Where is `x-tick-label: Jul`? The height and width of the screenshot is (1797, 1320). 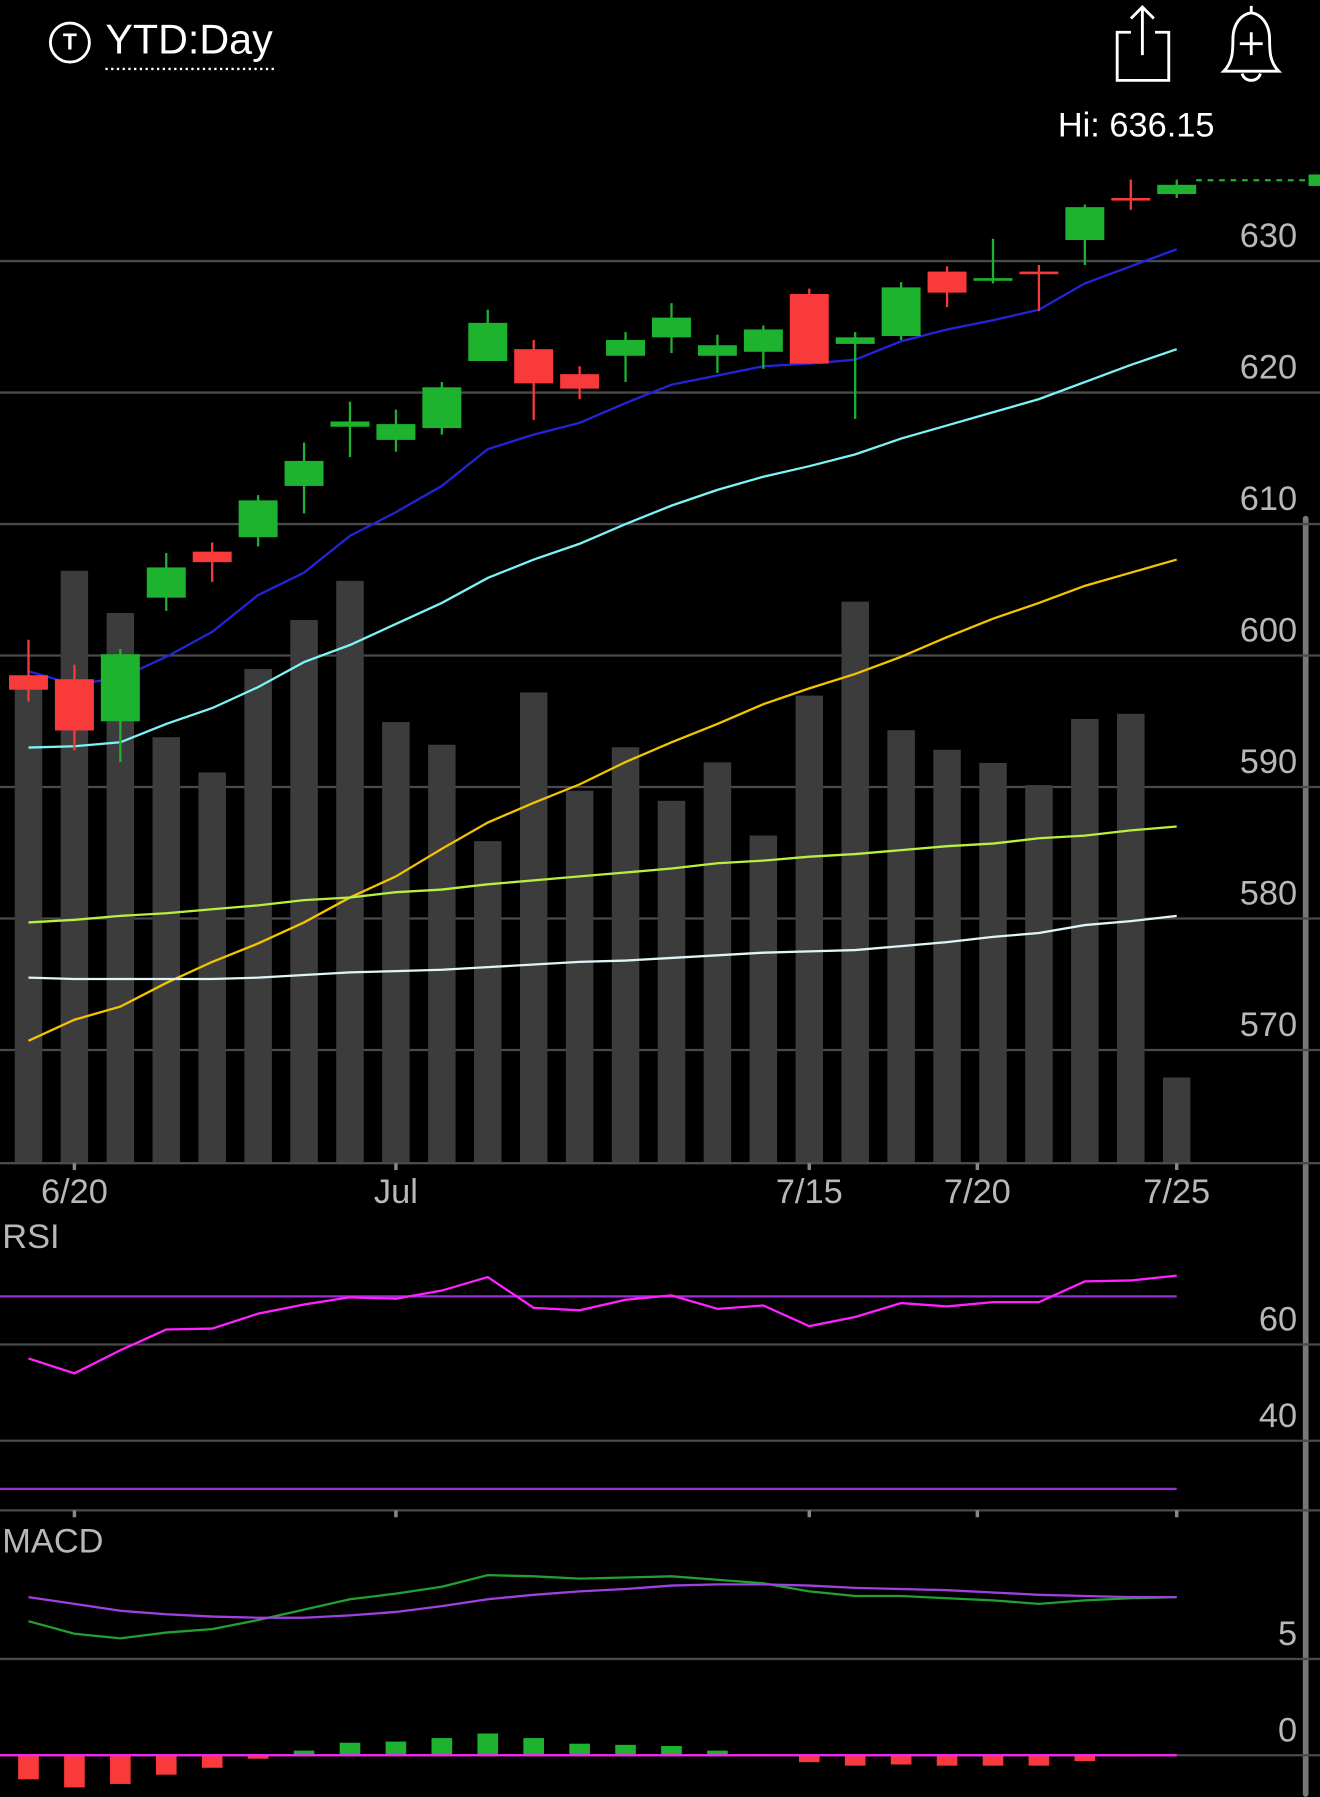 x-tick-label: Jul is located at coordinates (396, 1192).